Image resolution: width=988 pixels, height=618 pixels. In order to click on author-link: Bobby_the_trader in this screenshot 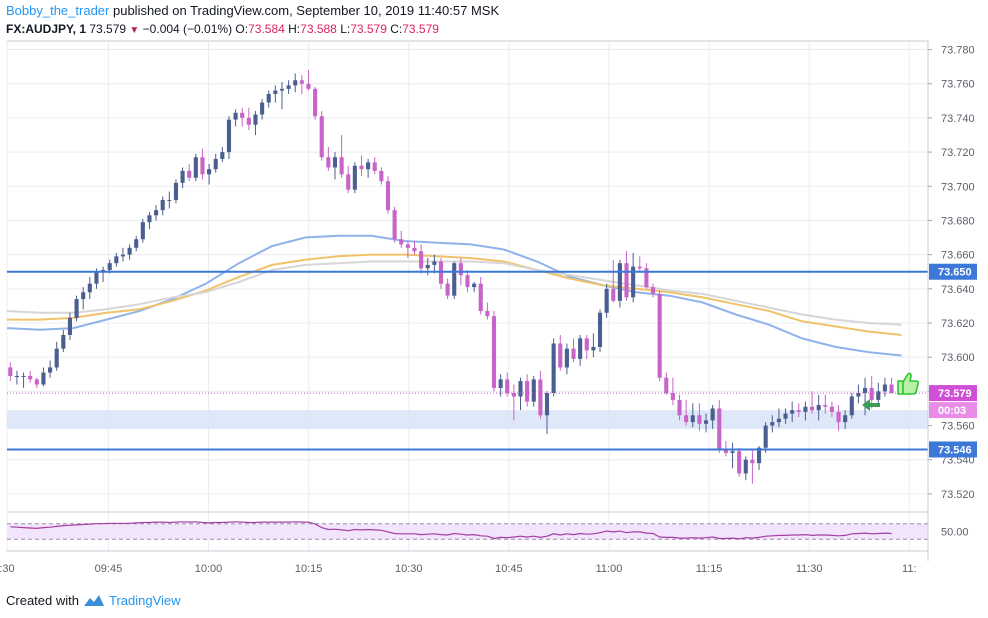, I will do `click(58, 10)`.